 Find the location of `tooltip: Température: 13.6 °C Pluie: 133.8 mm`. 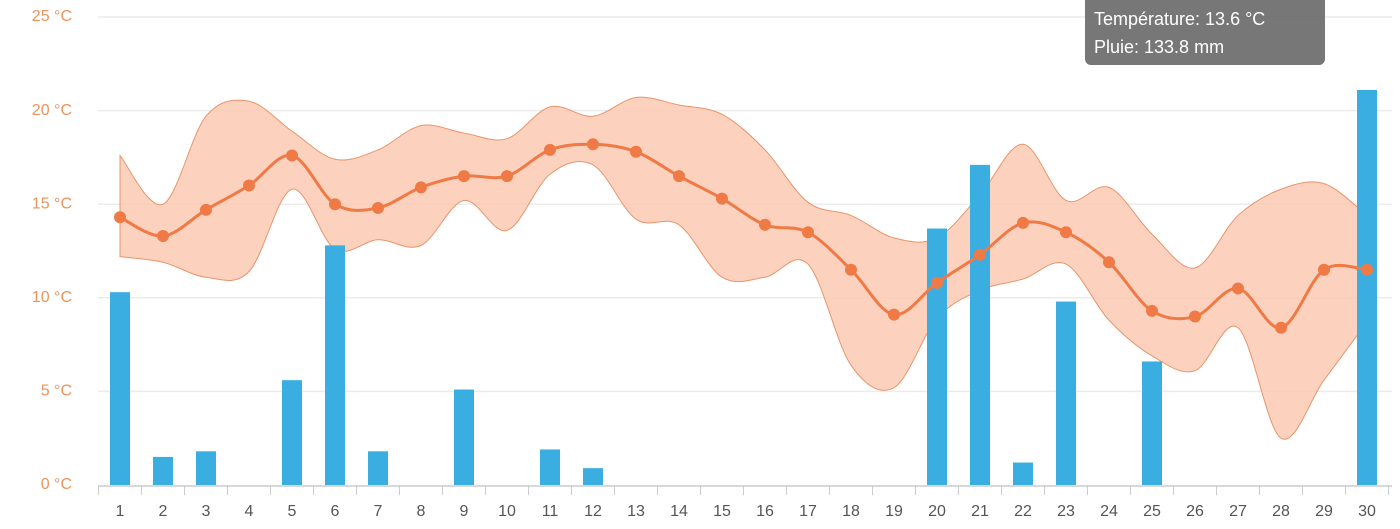

tooltip: Température: 13.6 °C Pluie: 133.8 mm is located at coordinates (1205, 32).